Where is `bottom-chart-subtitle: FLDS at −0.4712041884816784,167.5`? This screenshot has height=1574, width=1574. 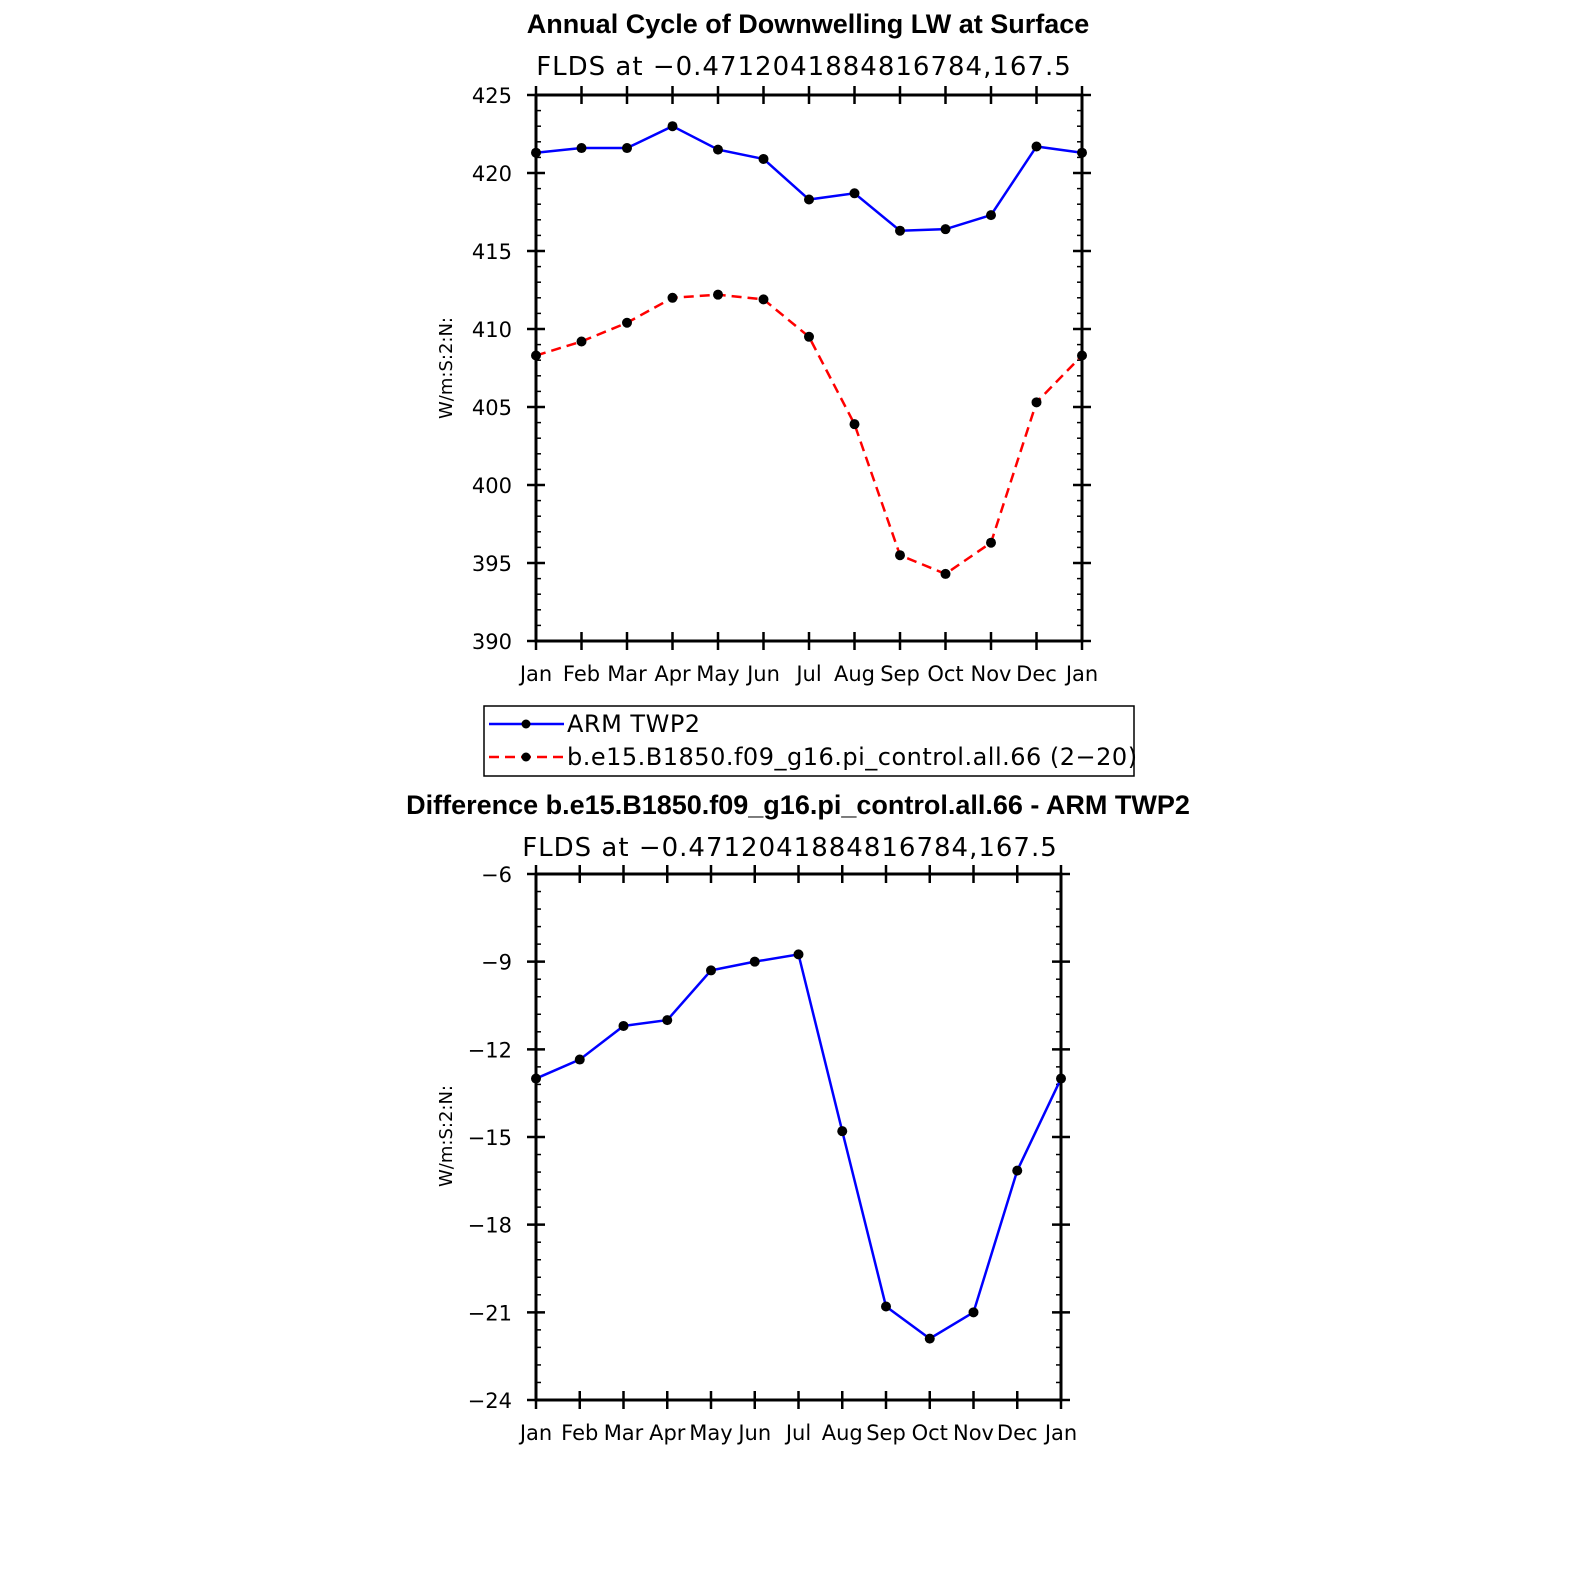 bottom-chart-subtitle: FLDS at −0.4712041884816784,167.5 is located at coordinates (790, 848).